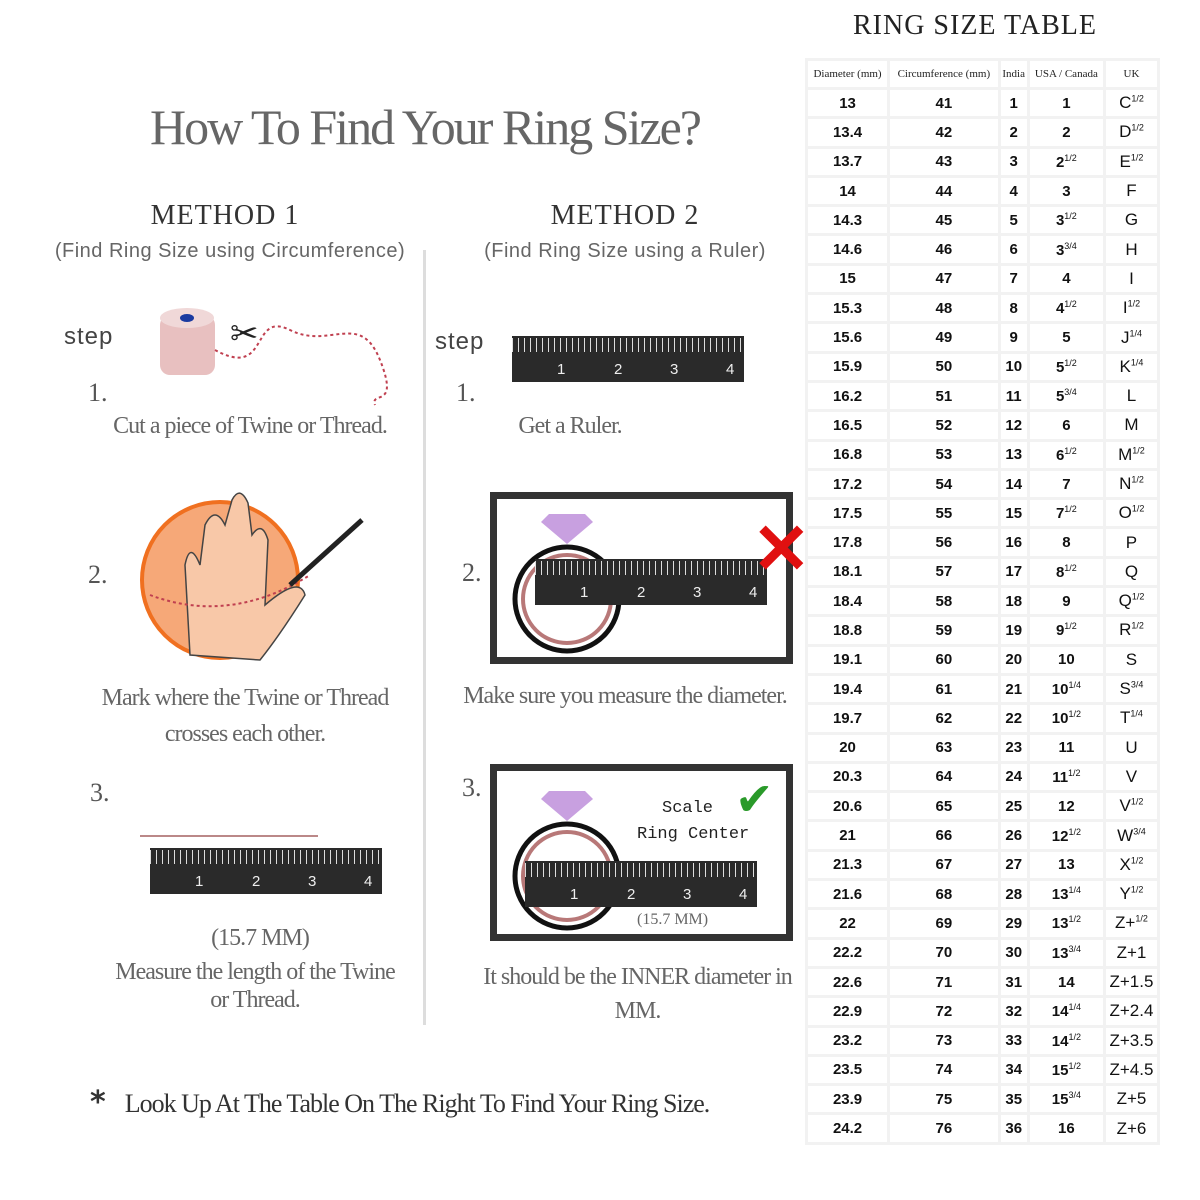 This screenshot has height=1200, width=1200. Describe the element at coordinates (982, 279) in the screenshot. I see `table-row: 15 47 7 4 I` at that location.